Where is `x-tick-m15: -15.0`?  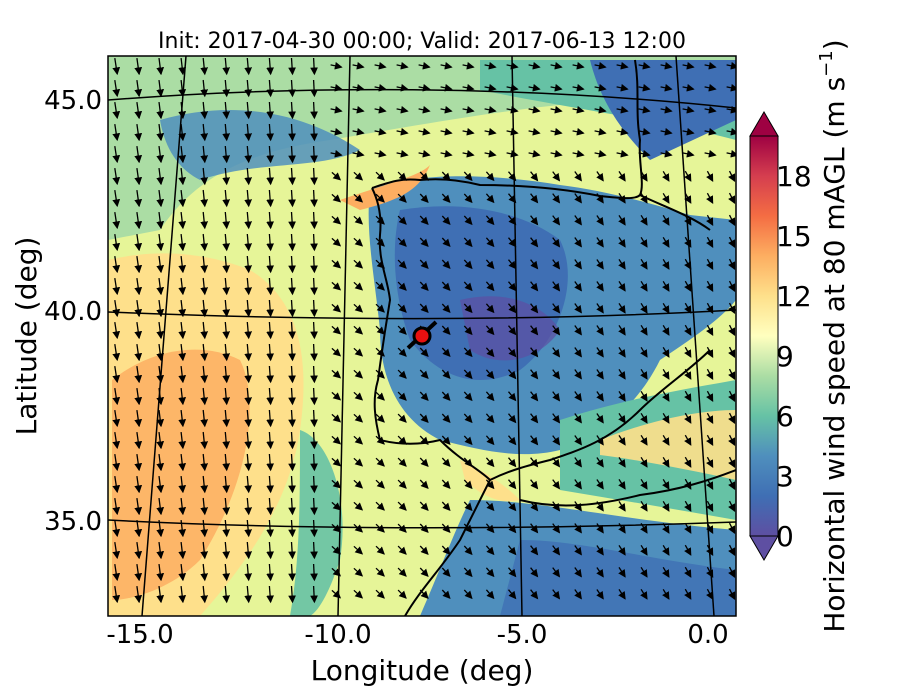 x-tick-m15: -15.0 is located at coordinates (139, 635).